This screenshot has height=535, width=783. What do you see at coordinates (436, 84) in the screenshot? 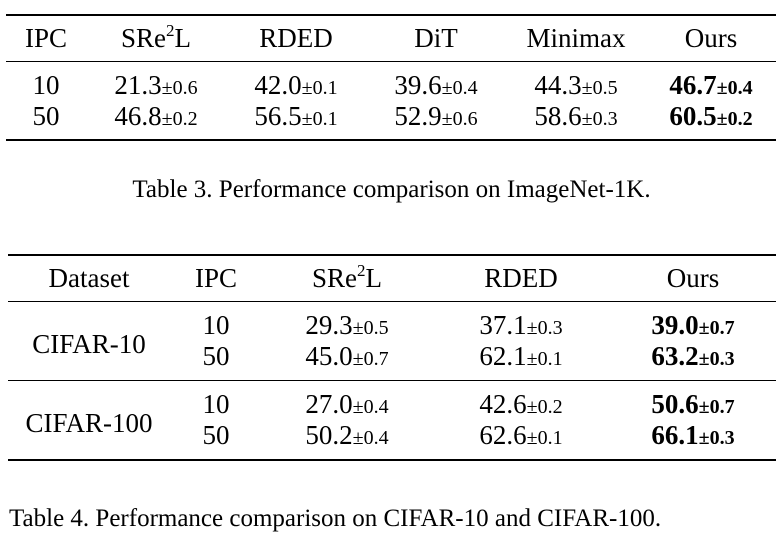
I see `result-cell: 39.6±0.4` at bounding box center [436, 84].